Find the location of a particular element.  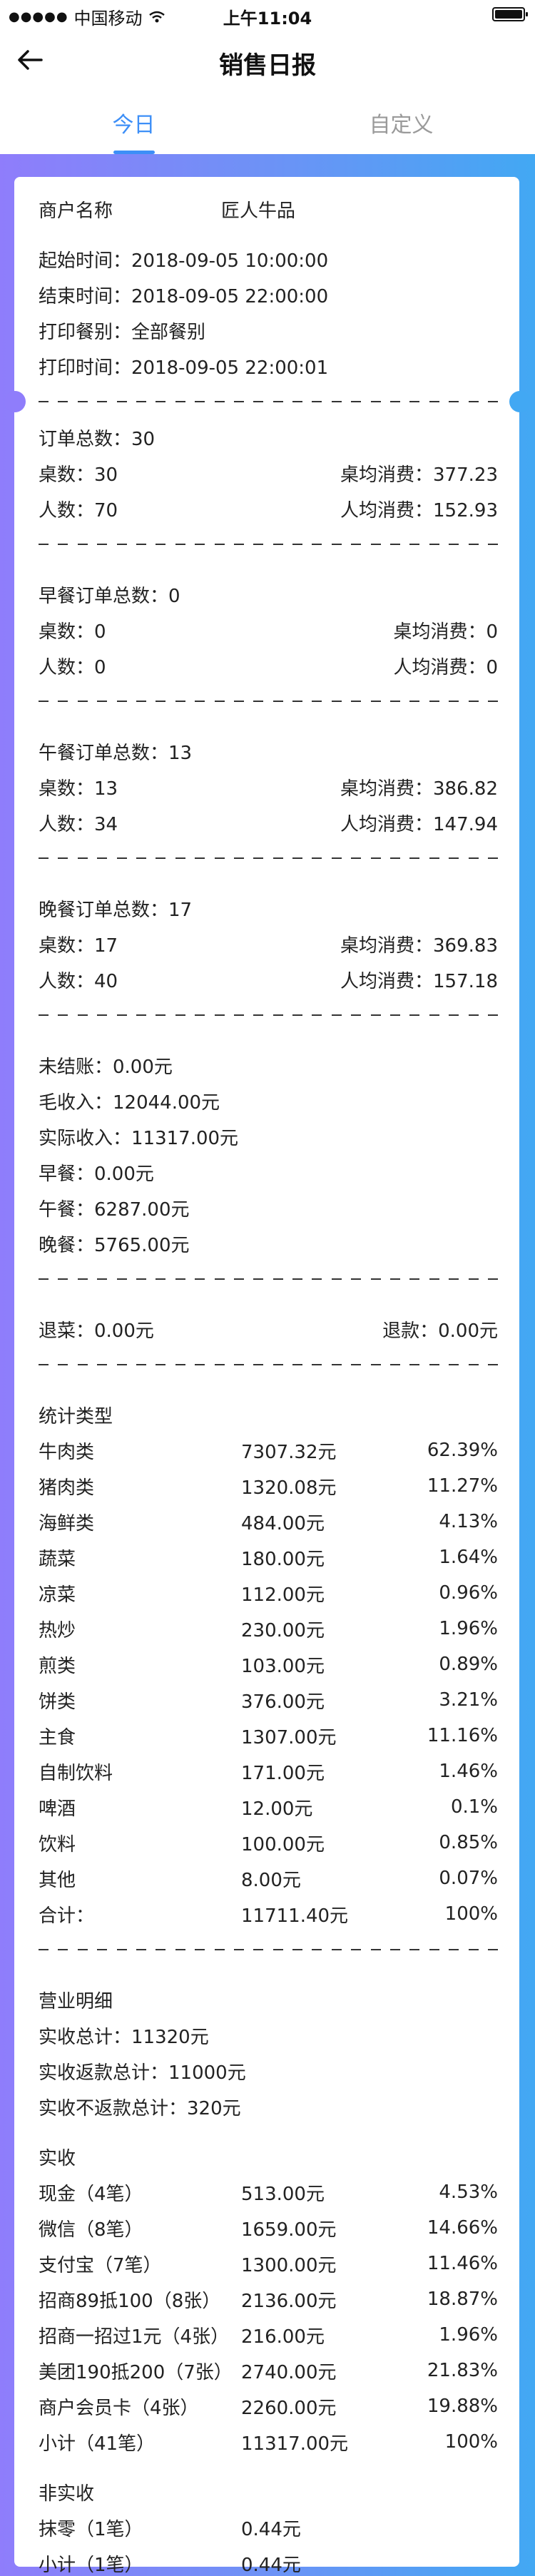

table-cell-pct: 18.87% is located at coordinates (462, 2299).